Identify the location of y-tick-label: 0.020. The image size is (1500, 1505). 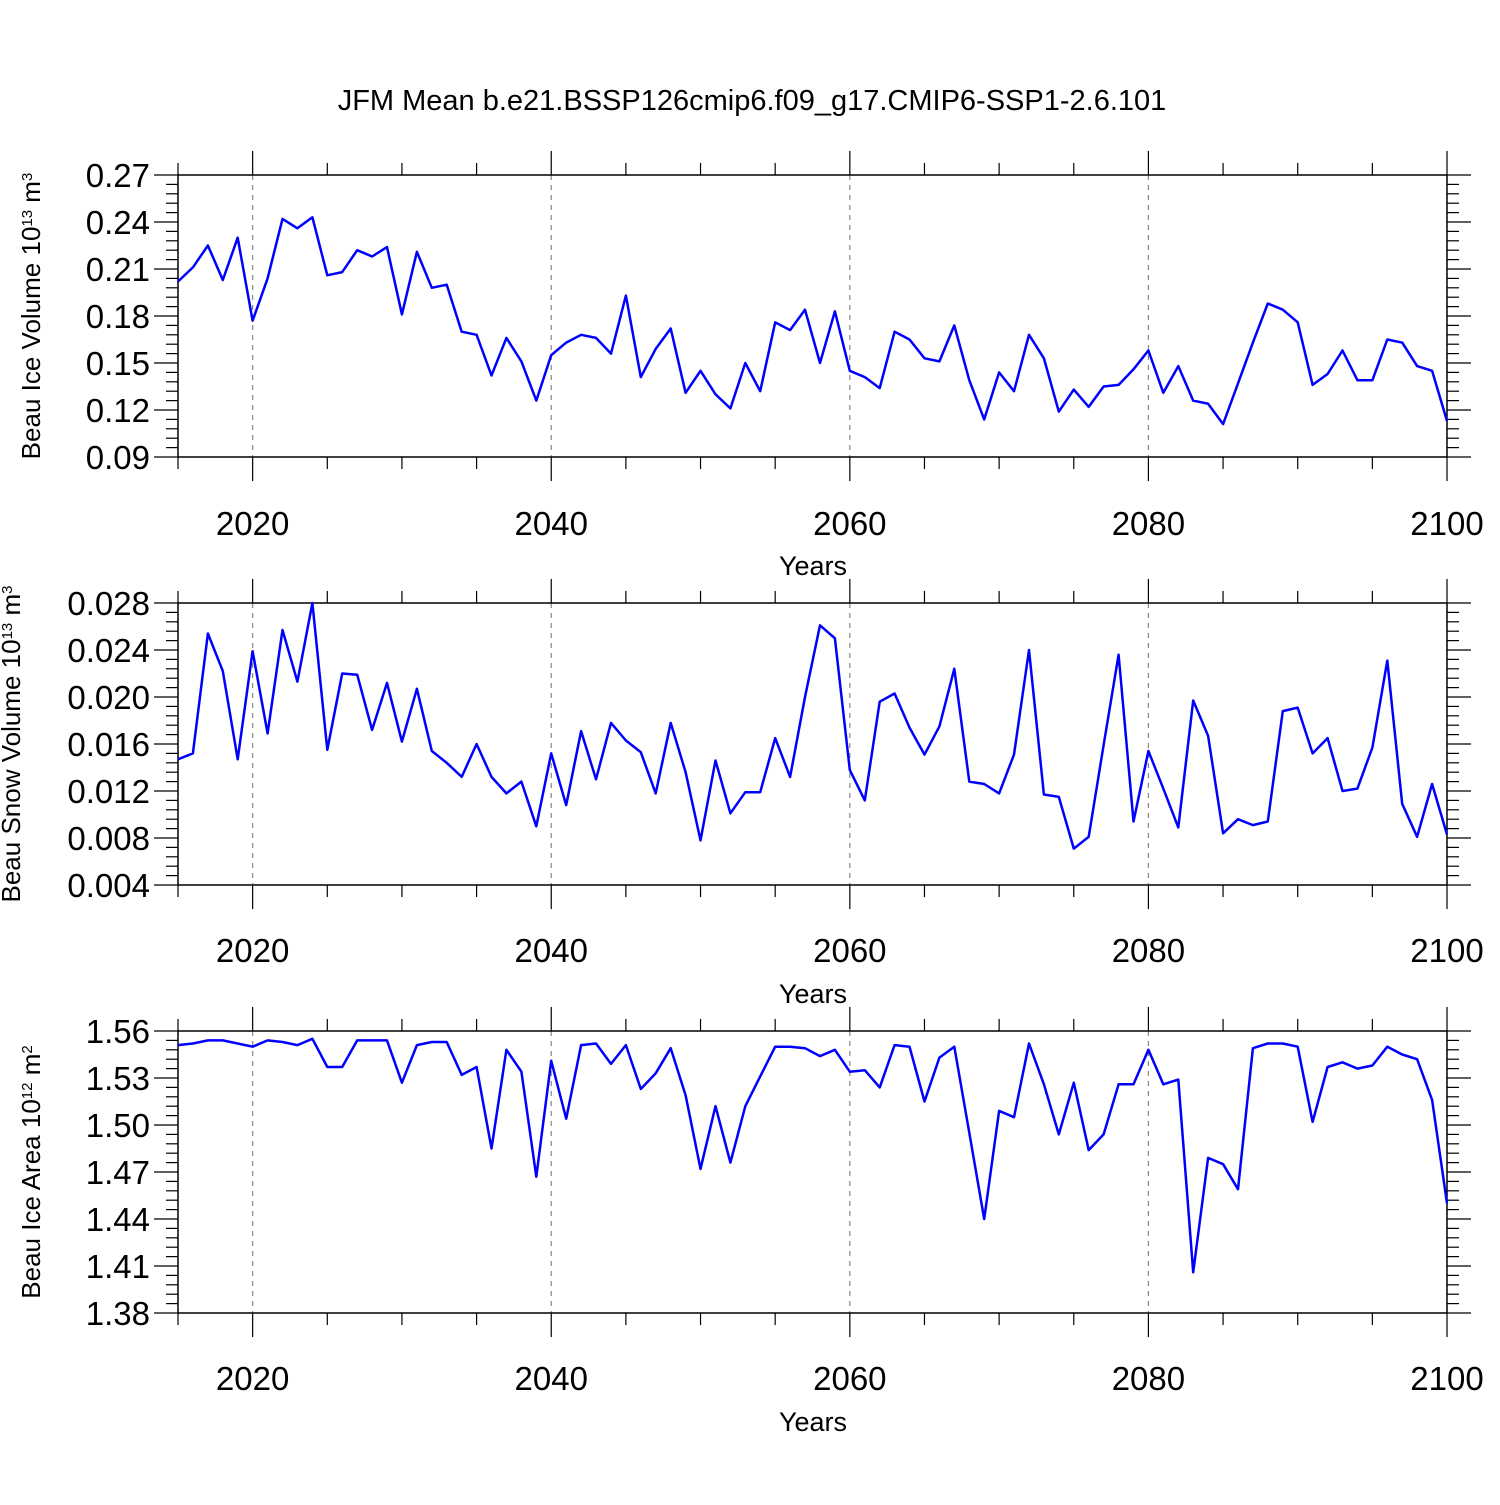
(108, 697).